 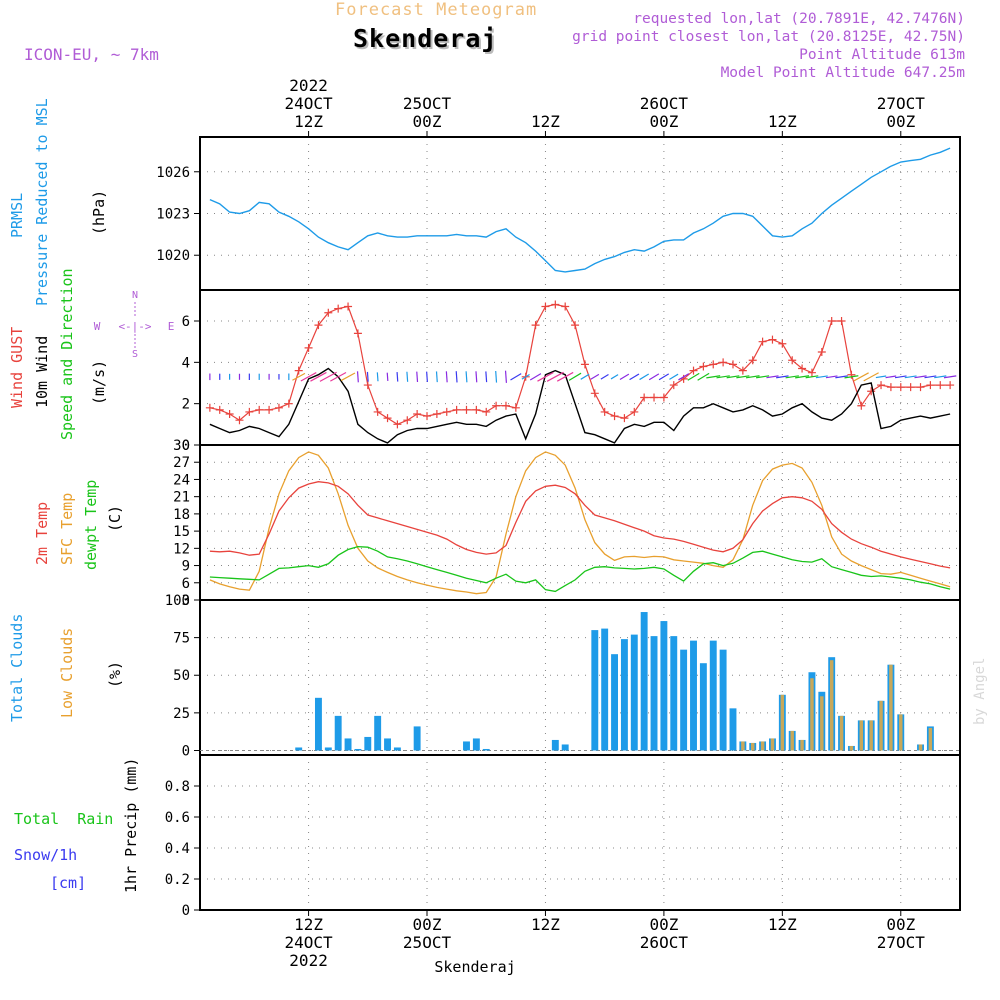 I want to click on wind-frame, so click(x=580, y=367).